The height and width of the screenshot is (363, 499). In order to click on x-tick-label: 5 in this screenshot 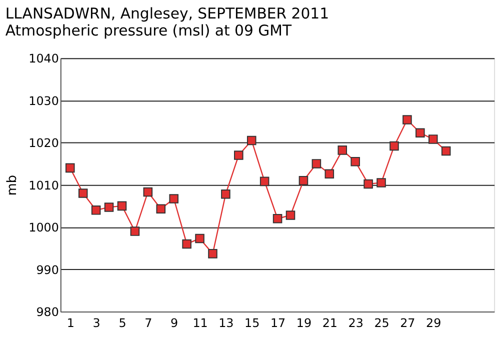, I will do `click(122, 323)`.